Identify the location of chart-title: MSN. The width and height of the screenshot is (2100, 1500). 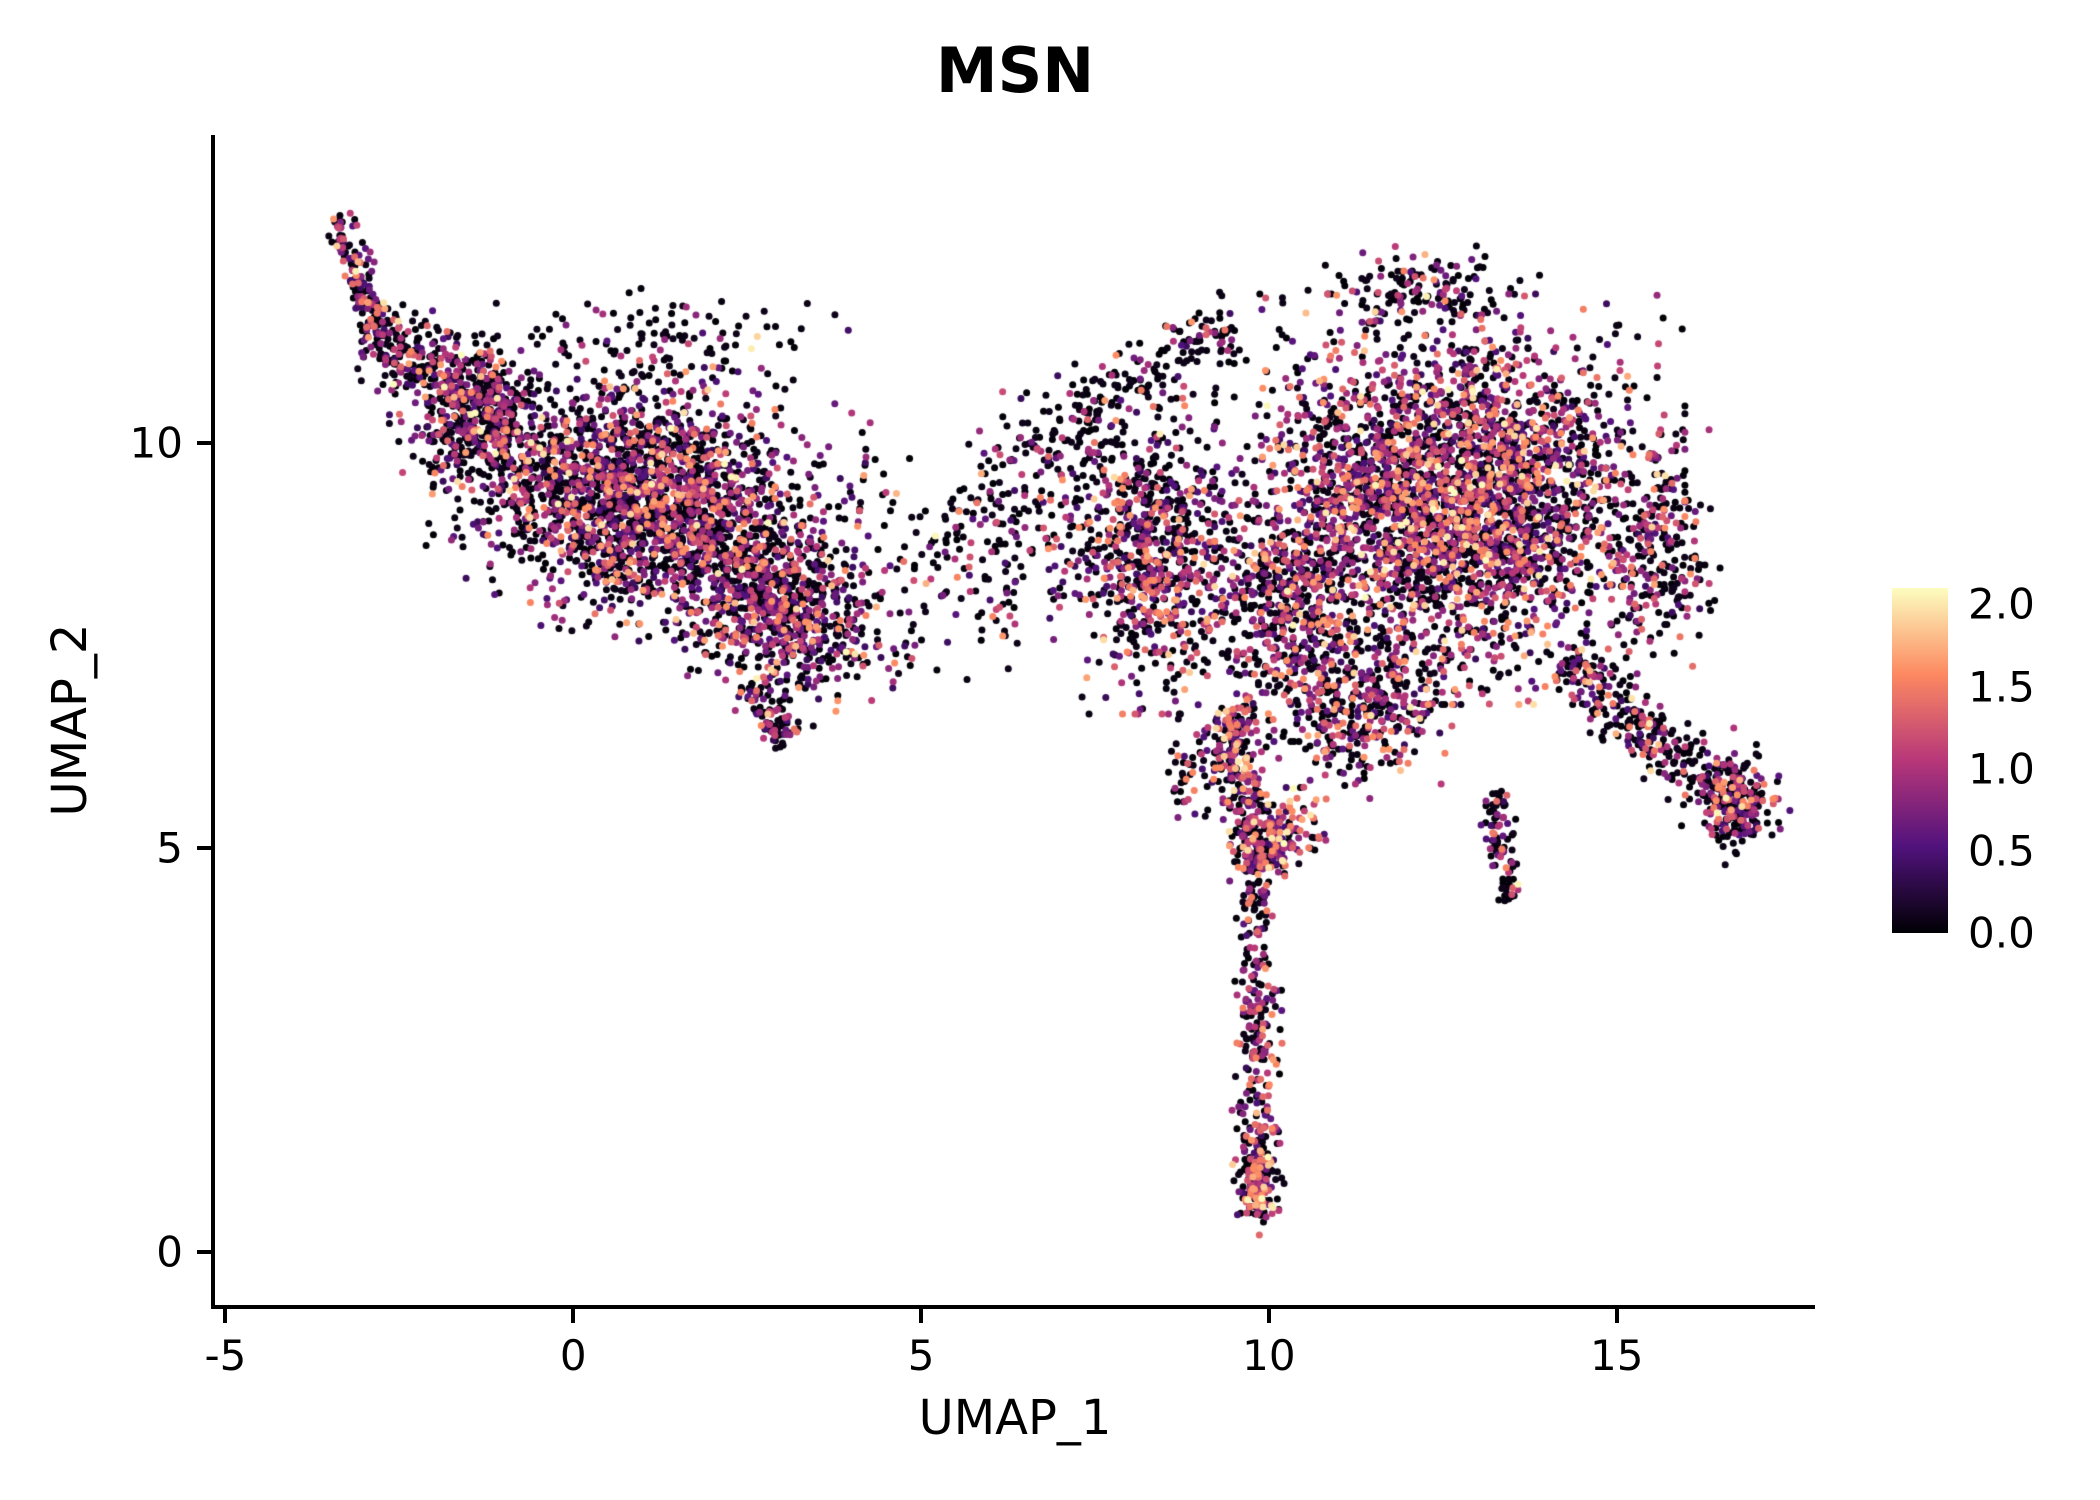
(1015, 70).